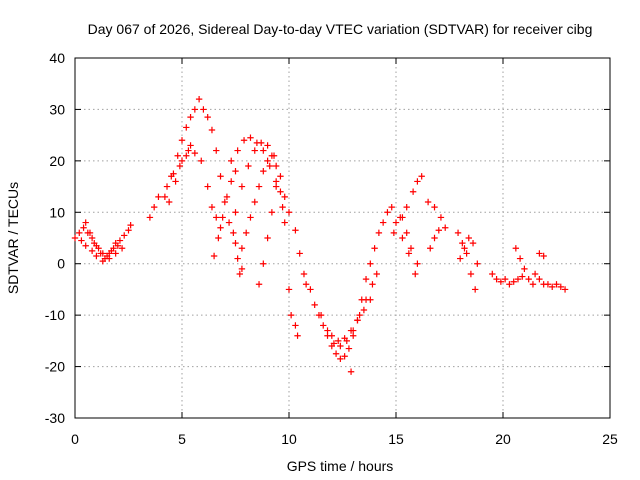  Describe the element at coordinates (75, 439) in the screenshot. I see `x-tick-label: 0` at that location.